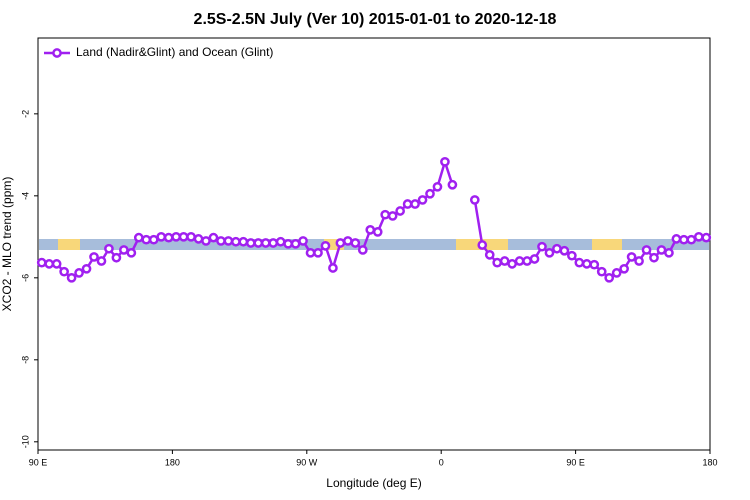 This screenshot has height=500, width=750. What do you see at coordinates (307, 462) in the screenshot?
I see `x-tick-label: 90 W` at bounding box center [307, 462].